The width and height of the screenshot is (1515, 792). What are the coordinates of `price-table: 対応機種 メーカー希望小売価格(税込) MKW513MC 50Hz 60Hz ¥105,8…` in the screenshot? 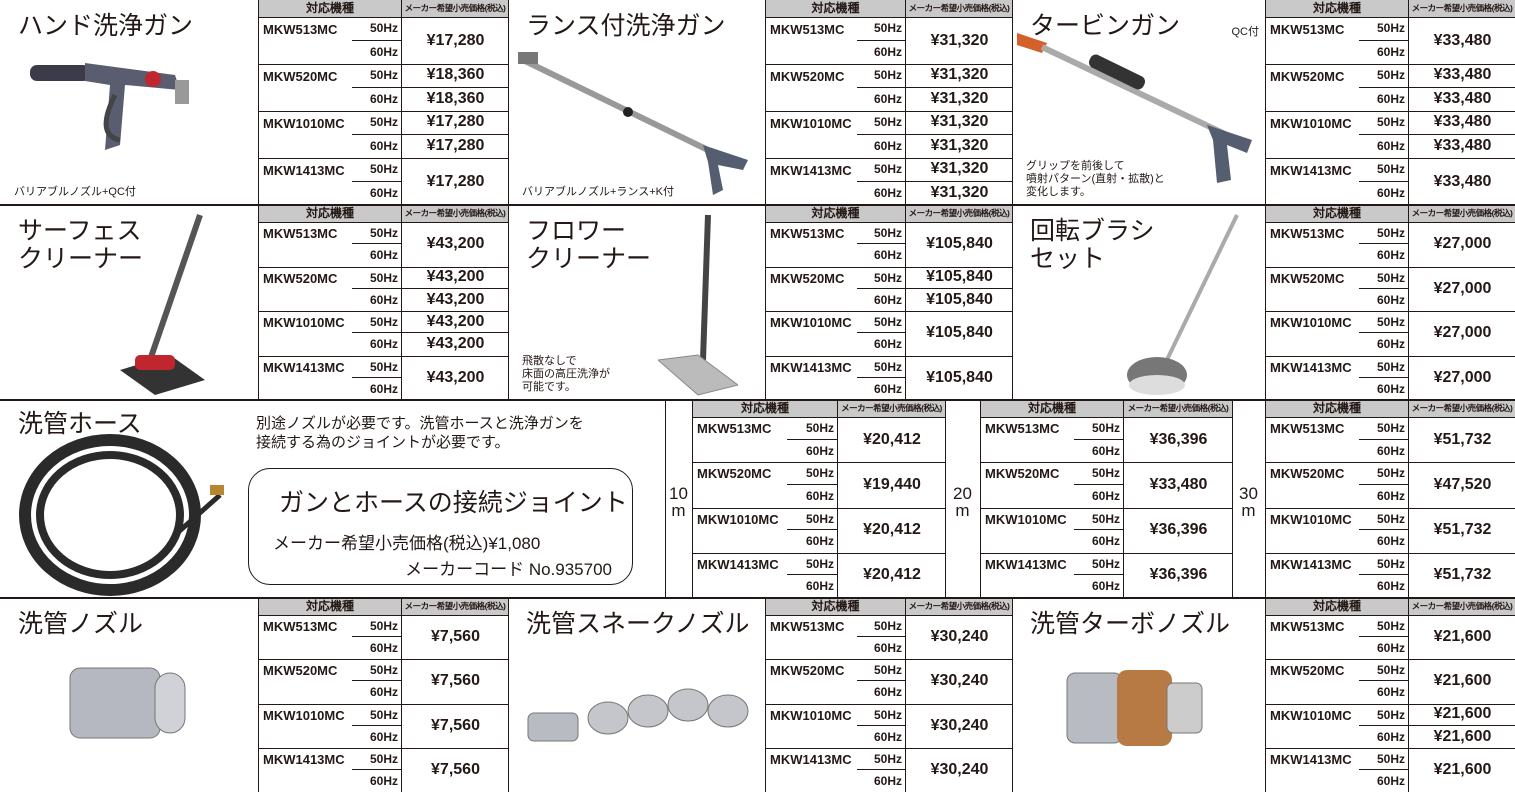 It's located at (889, 302).